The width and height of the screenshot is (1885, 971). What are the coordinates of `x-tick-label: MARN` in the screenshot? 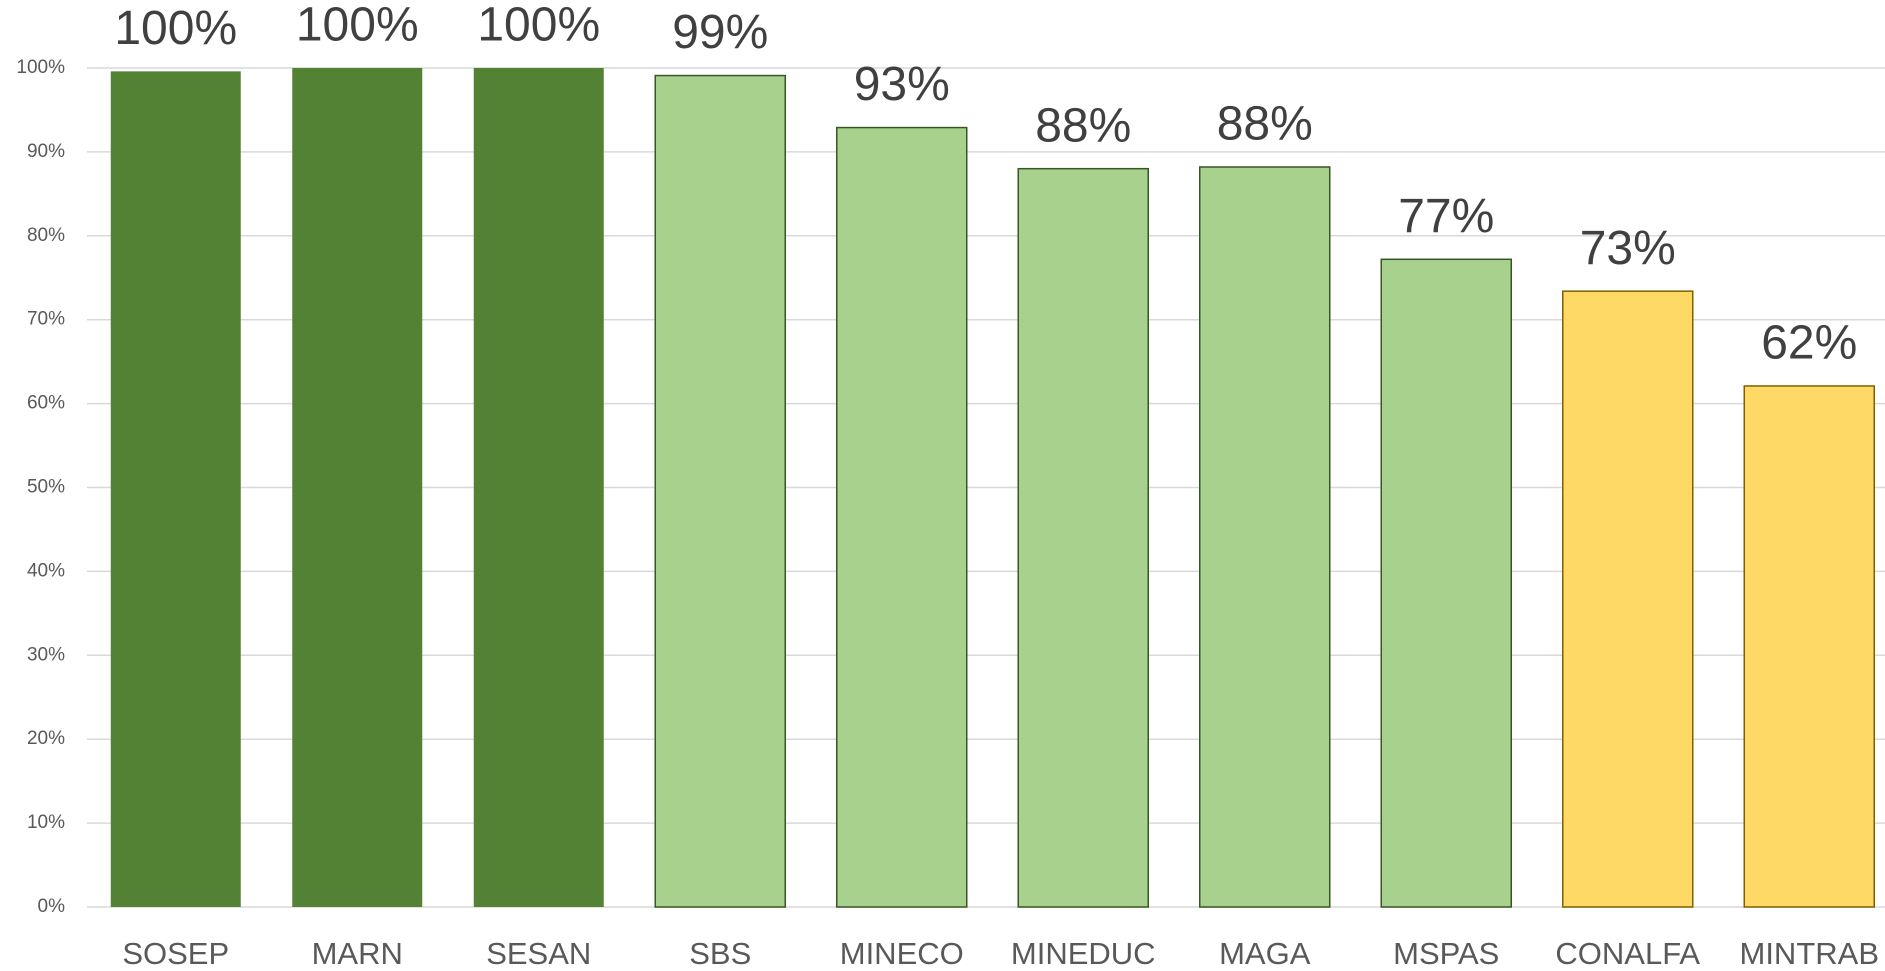 It's located at (357, 953).